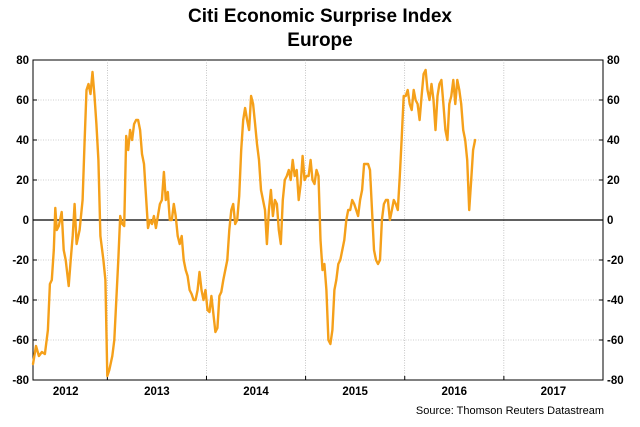 The width and height of the screenshot is (640, 427). I want to click on y-axis-left: 80 60 40 20 0 -20 -40 -60 -80, so click(24, 221).